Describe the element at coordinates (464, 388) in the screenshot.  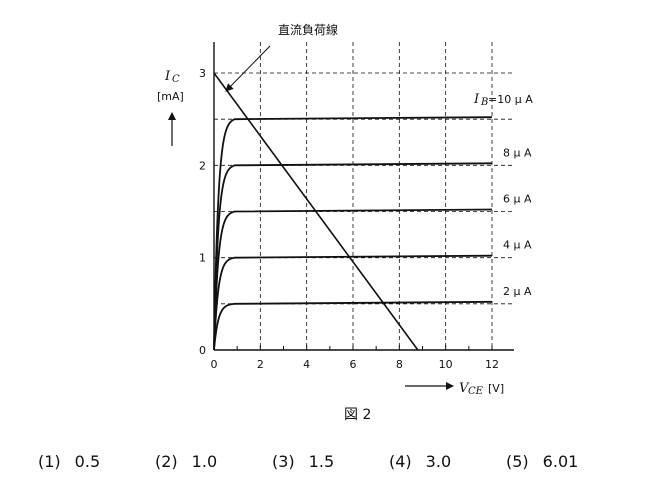
I see `x-axis-symbol: V` at that location.